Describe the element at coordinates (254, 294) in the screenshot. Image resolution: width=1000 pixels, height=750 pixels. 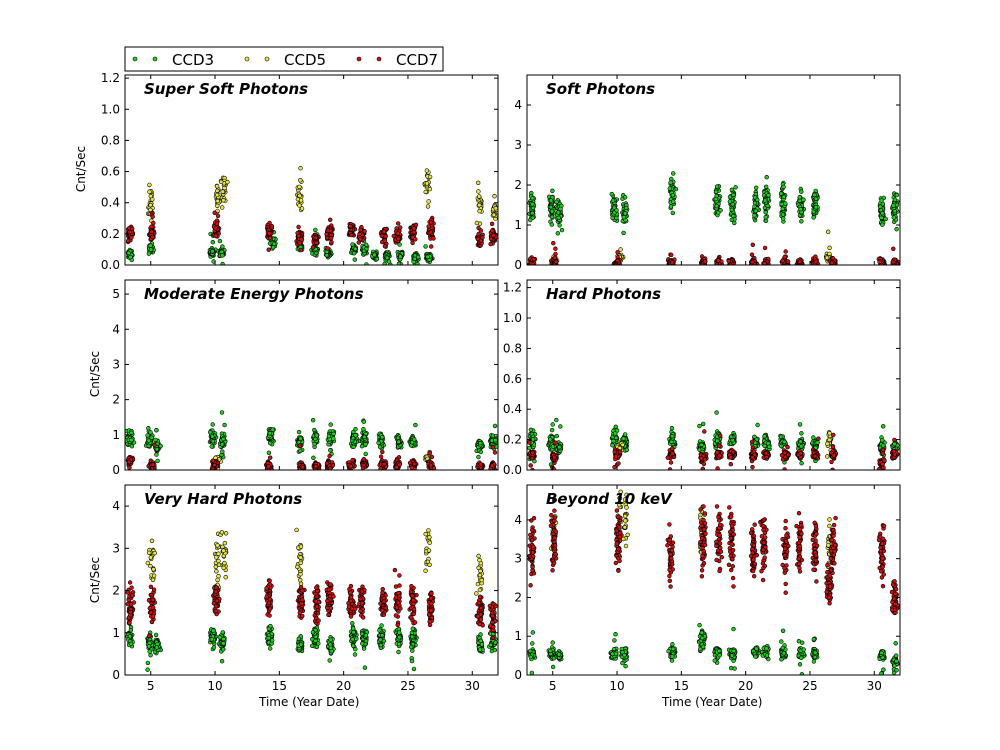
I see `panel-title: Moderate Energy Photons` at that location.